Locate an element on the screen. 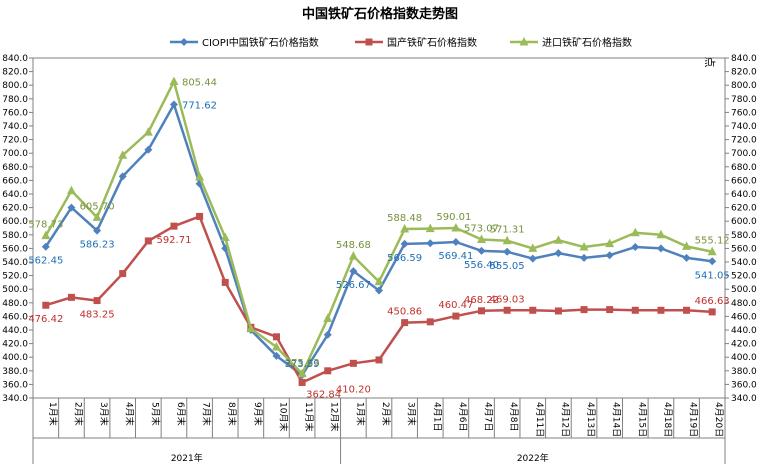  data-label: 476.42 is located at coordinates (45, 319).